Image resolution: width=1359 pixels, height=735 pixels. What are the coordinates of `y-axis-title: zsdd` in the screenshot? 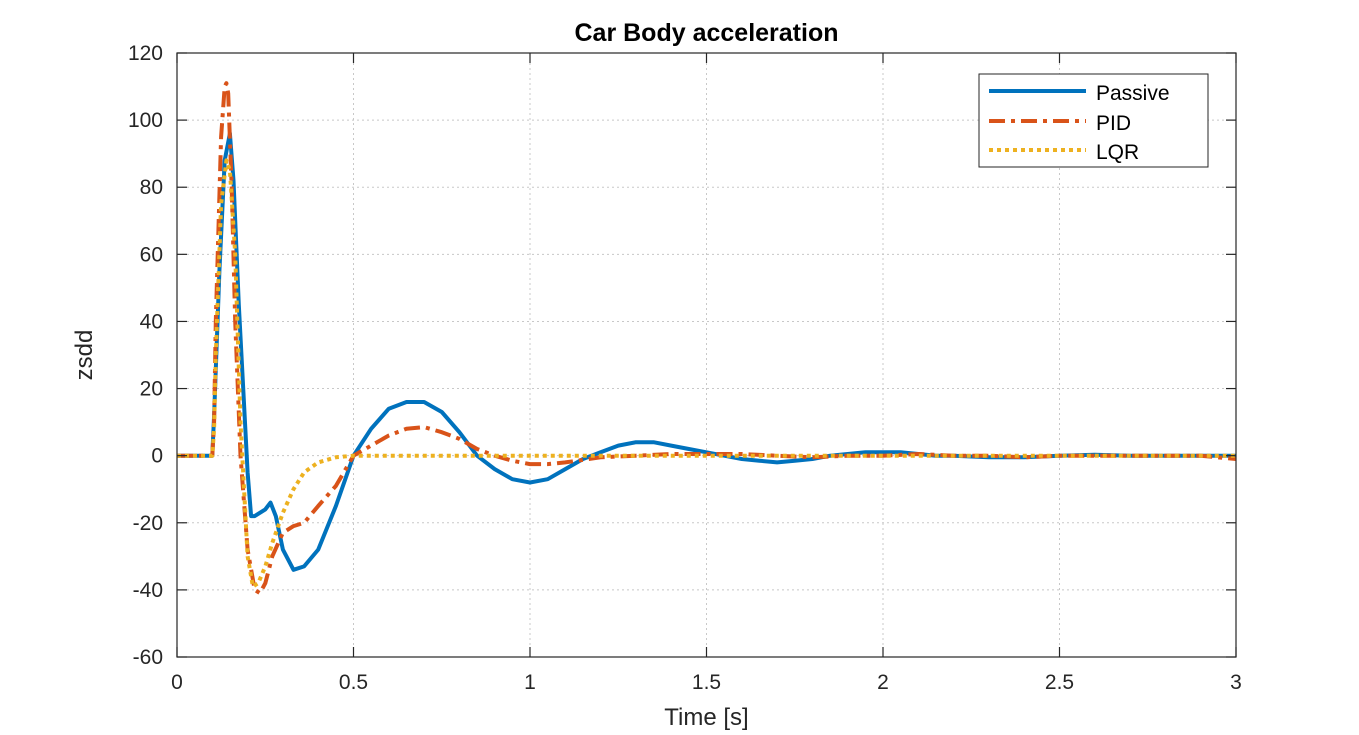 It's located at (84, 355).